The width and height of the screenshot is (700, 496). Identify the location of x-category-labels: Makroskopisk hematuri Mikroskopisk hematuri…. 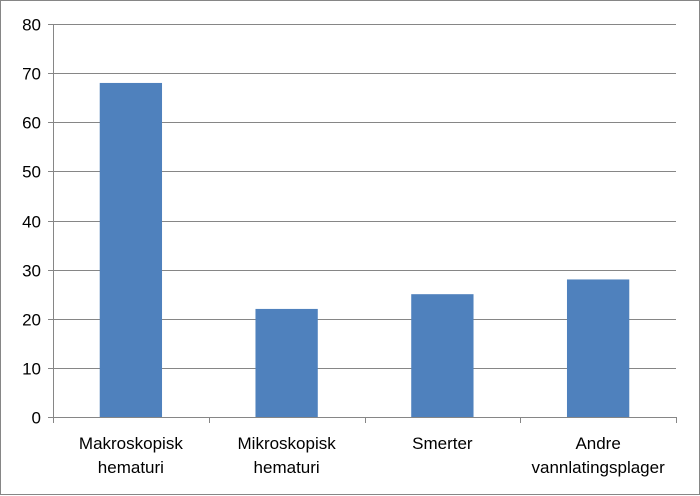
(372, 455).